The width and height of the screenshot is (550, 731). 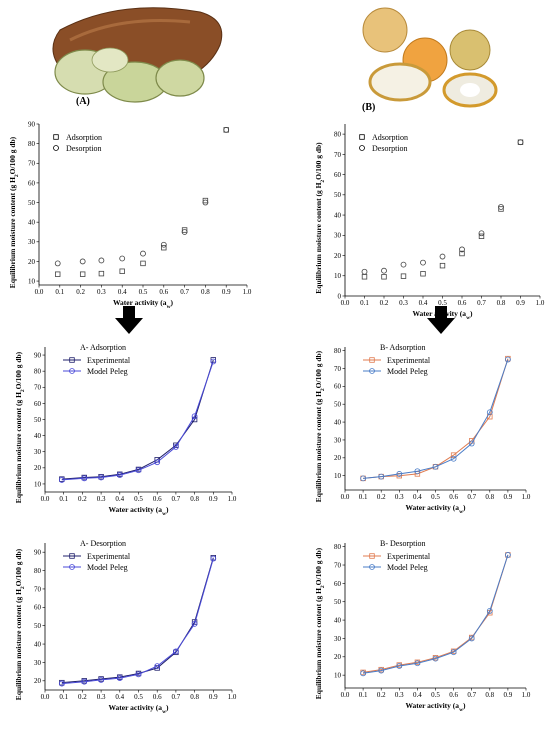 I want to click on y-tick-label: 70, so click(x=338, y=565).